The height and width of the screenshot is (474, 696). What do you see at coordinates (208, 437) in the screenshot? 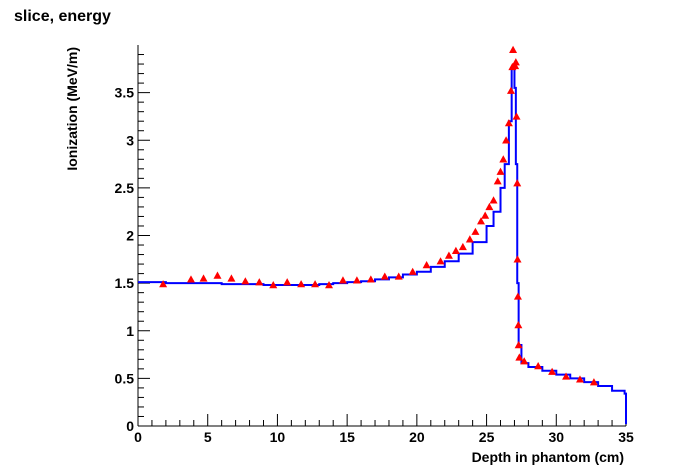
I see `x-tick-label: 5` at bounding box center [208, 437].